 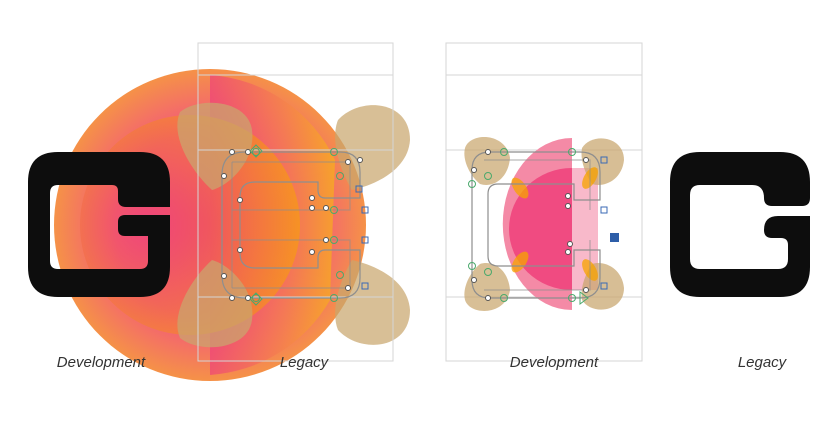 I want to click on glyph-g-legacy, so click(x=740, y=224).